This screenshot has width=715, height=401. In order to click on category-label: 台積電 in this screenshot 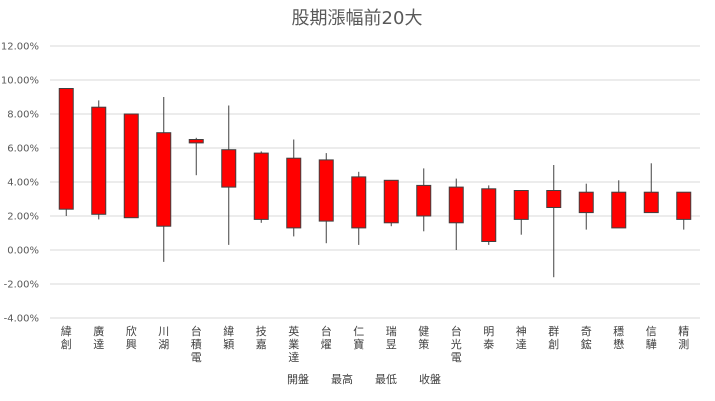, I will do `click(196, 344)`.